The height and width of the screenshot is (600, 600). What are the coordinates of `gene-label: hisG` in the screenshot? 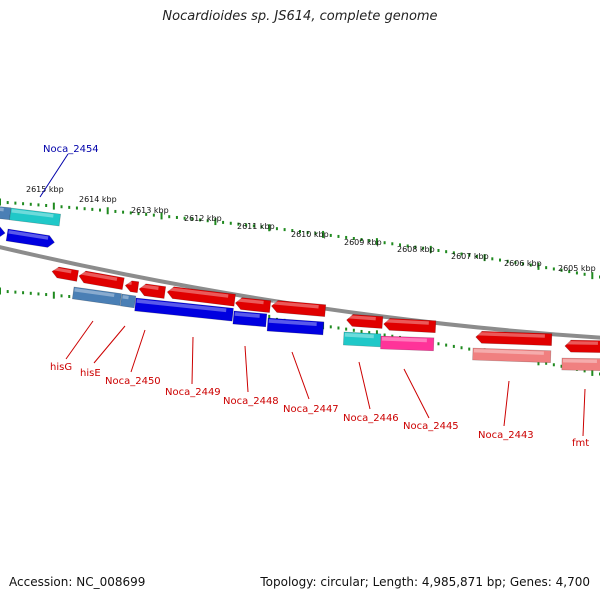 It's located at (61, 367).